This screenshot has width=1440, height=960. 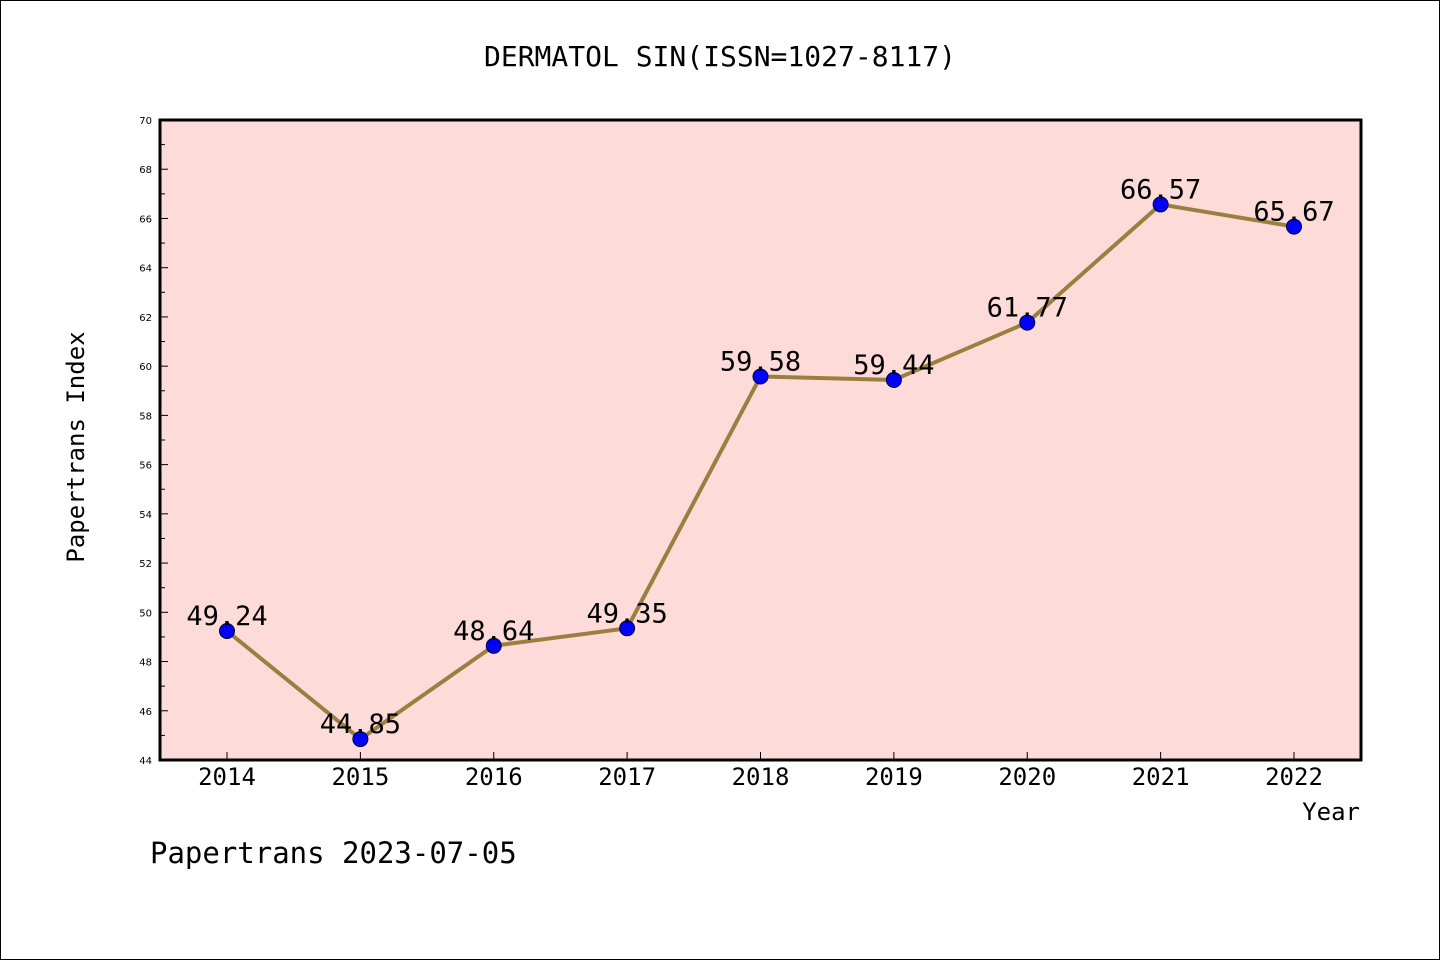 I want to click on x-tick-label: 2021, so click(x=1161, y=777).